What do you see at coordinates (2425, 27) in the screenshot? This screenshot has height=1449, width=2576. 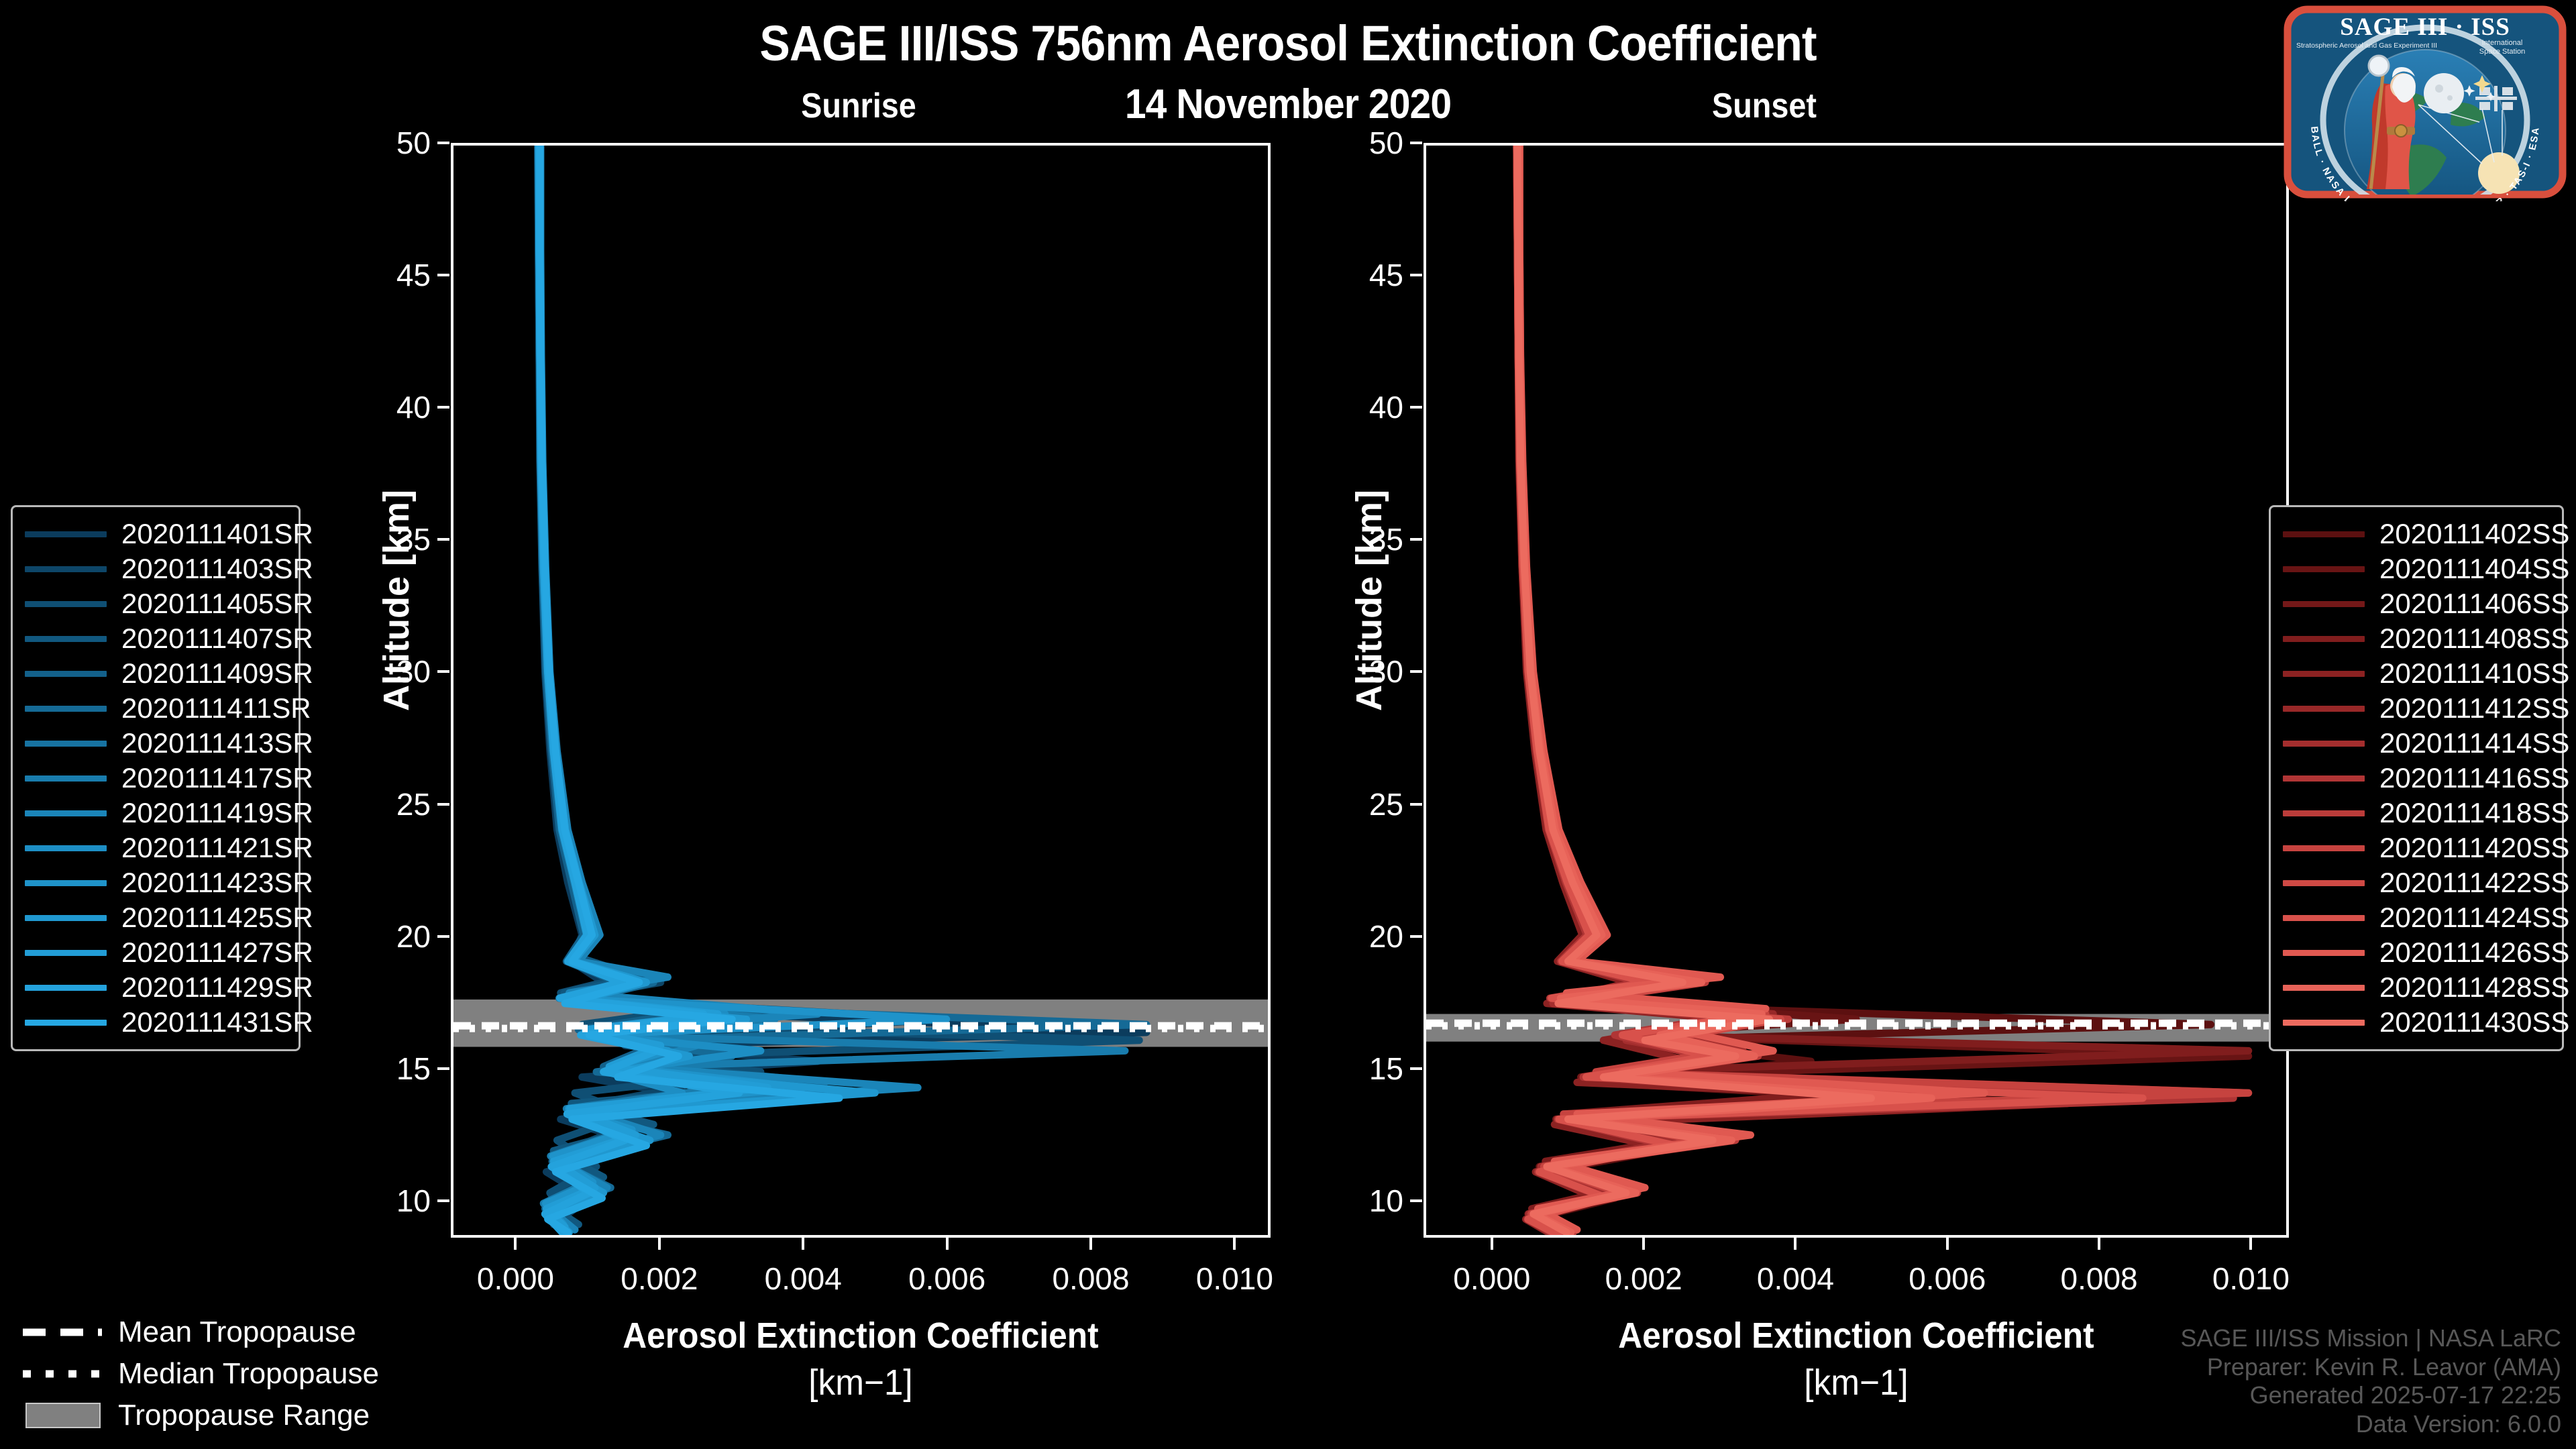 I see `logo-title: SAGE III · ISS` at bounding box center [2425, 27].